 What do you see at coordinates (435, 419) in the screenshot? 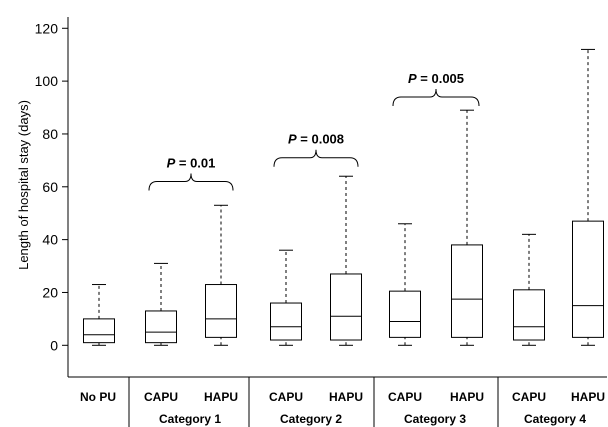
I see `category-label: Category 3` at bounding box center [435, 419].